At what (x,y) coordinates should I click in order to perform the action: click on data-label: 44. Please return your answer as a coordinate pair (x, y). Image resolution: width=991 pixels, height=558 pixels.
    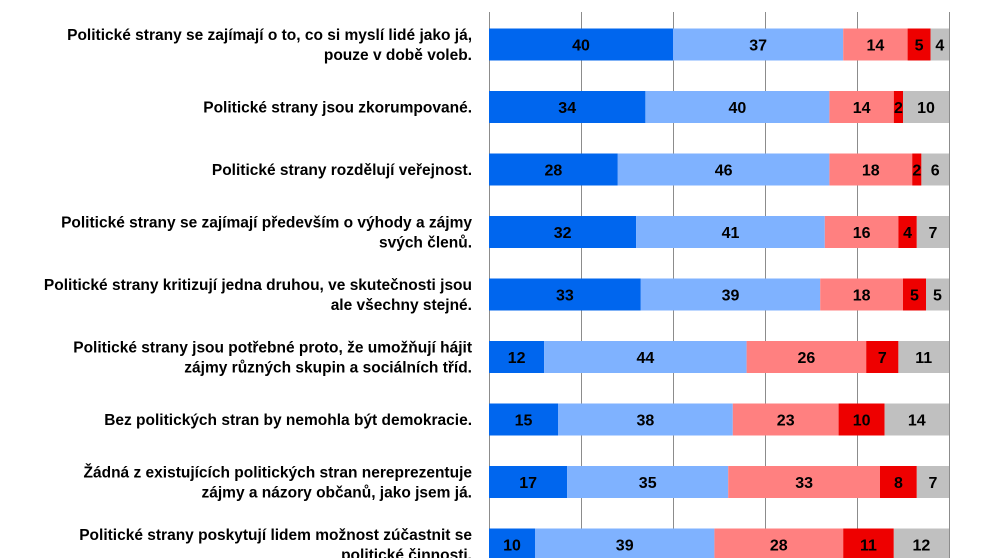
    Looking at the image, I should click on (646, 358).